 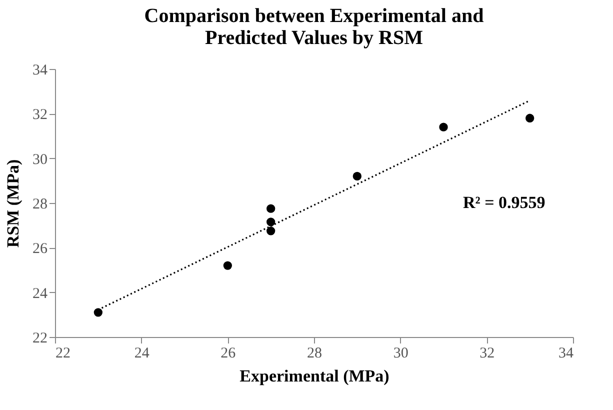 What do you see at coordinates (315, 376) in the screenshot?
I see `x-axis-title: Experimental (MPa)` at bounding box center [315, 376].